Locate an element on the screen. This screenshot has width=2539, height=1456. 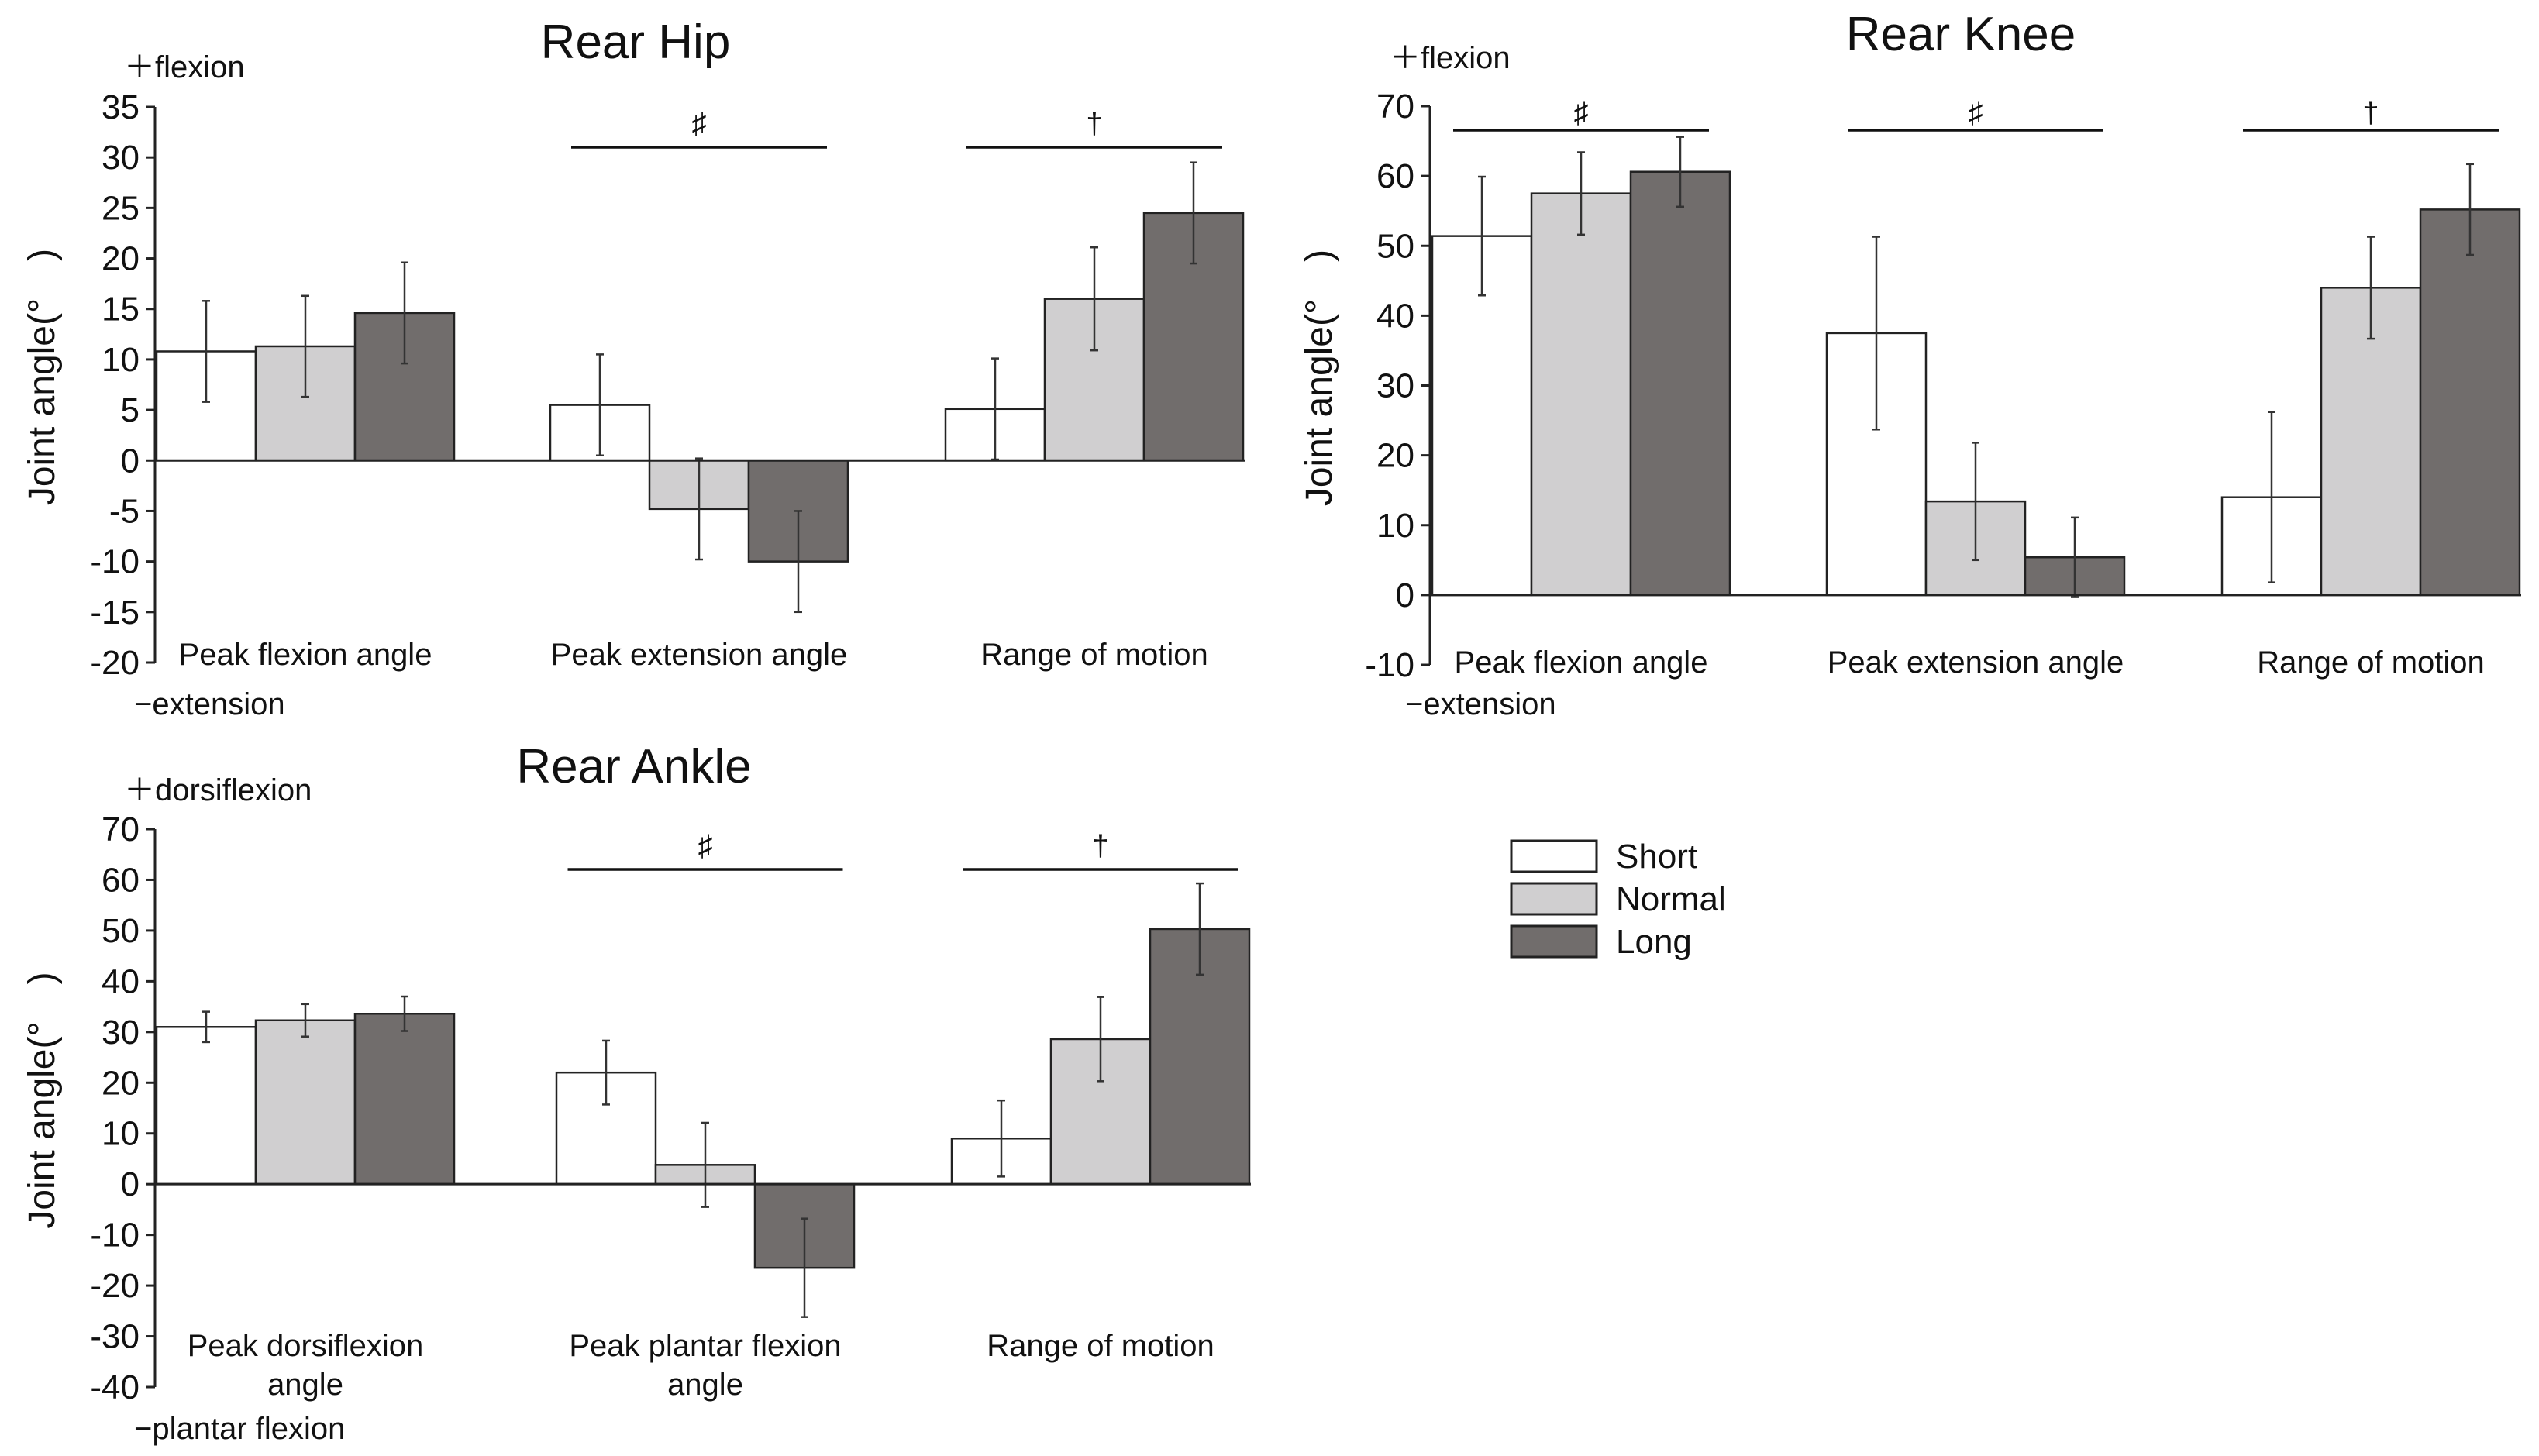
legend-swatch-short is located at coordinates (1554, 856).